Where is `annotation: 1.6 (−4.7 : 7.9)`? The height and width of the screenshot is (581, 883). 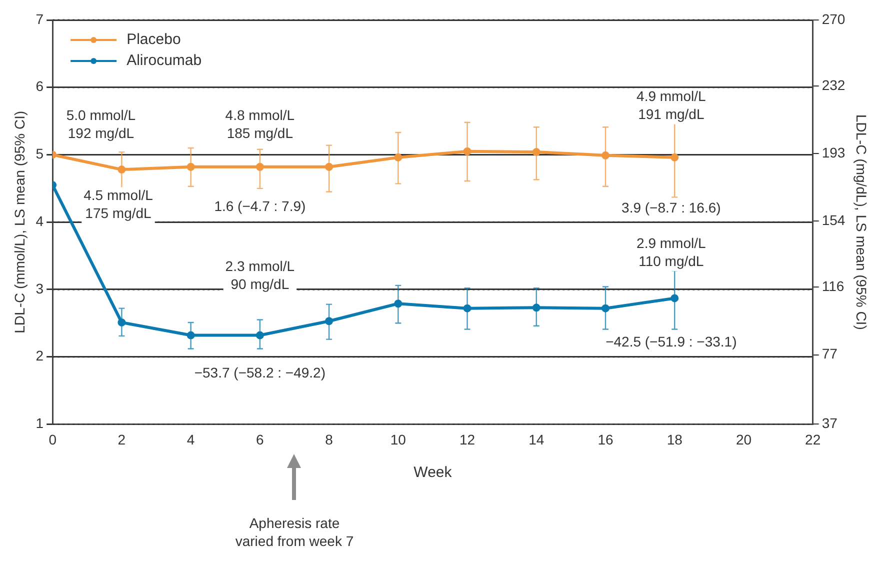
annotation: 1.6 (−4.7 : 7.9) is located at coordinates (260, 206).